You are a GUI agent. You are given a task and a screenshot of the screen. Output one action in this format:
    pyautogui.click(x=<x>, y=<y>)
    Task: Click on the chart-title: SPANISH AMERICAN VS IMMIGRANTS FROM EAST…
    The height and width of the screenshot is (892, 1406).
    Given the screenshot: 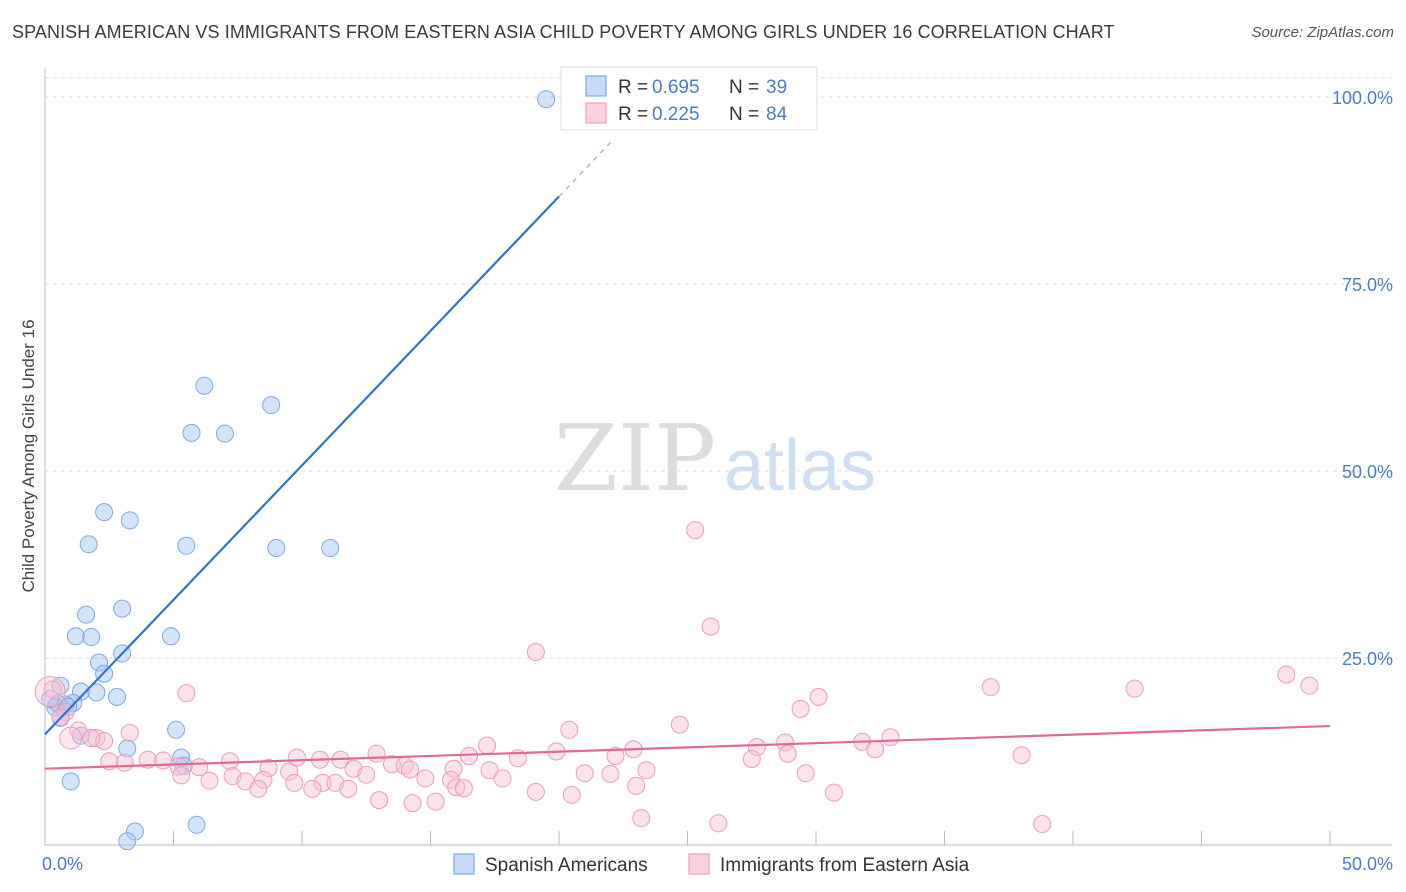 What is the action you would take?
    pyautogui.click(x=563, y=32)
    